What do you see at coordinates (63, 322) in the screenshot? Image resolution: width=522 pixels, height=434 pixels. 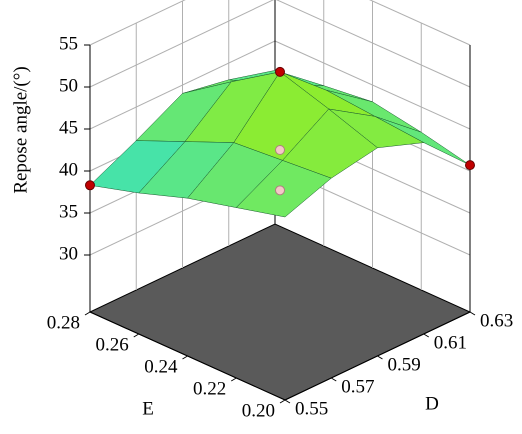 I see `y-tick-label: 0.28` at bounding box center [63, 322].